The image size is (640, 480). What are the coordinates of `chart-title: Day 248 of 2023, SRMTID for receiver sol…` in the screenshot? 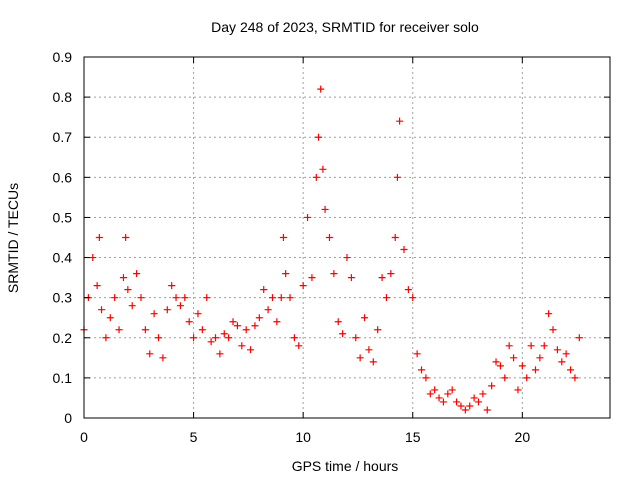 It's located at (345, 27).